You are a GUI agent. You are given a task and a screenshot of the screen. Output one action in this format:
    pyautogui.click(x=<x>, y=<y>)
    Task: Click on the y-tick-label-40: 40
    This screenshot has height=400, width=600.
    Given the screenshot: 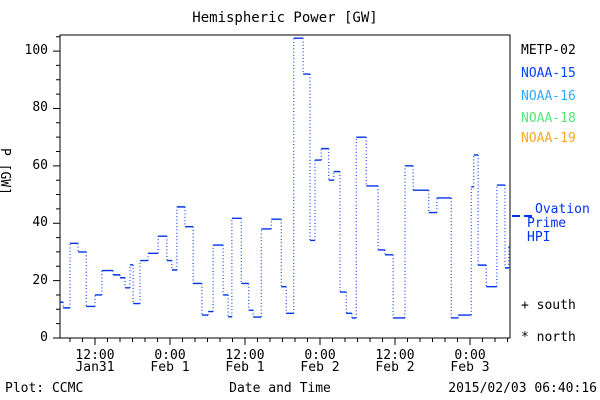 What is the action you would take?
    pyautogui.click(x=40, y=222)
    